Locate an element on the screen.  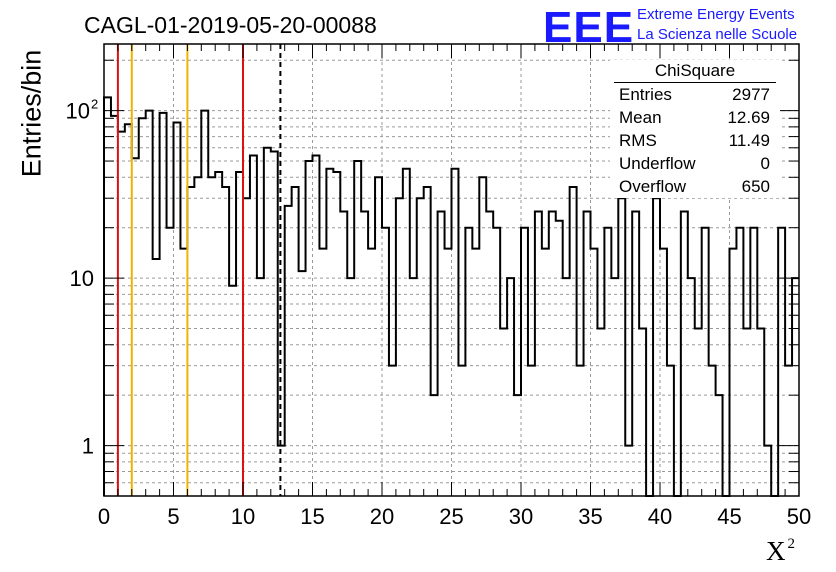
x-tick-label: 5 is located at coordinates (173, 516).